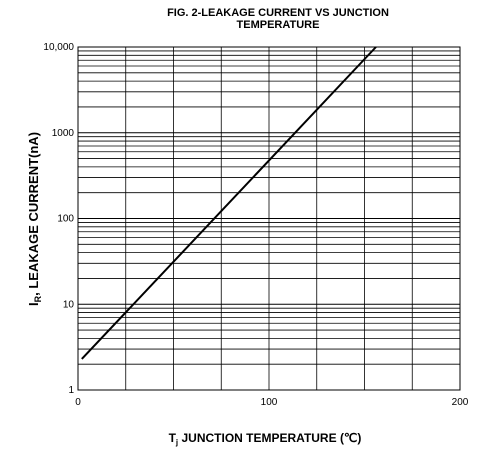 This screenshot has height=458, width=482. What do you see at coordinates (460, 402) in the screenshot?
I see `x-tick-label: 200` at bounding box center [460, 402].